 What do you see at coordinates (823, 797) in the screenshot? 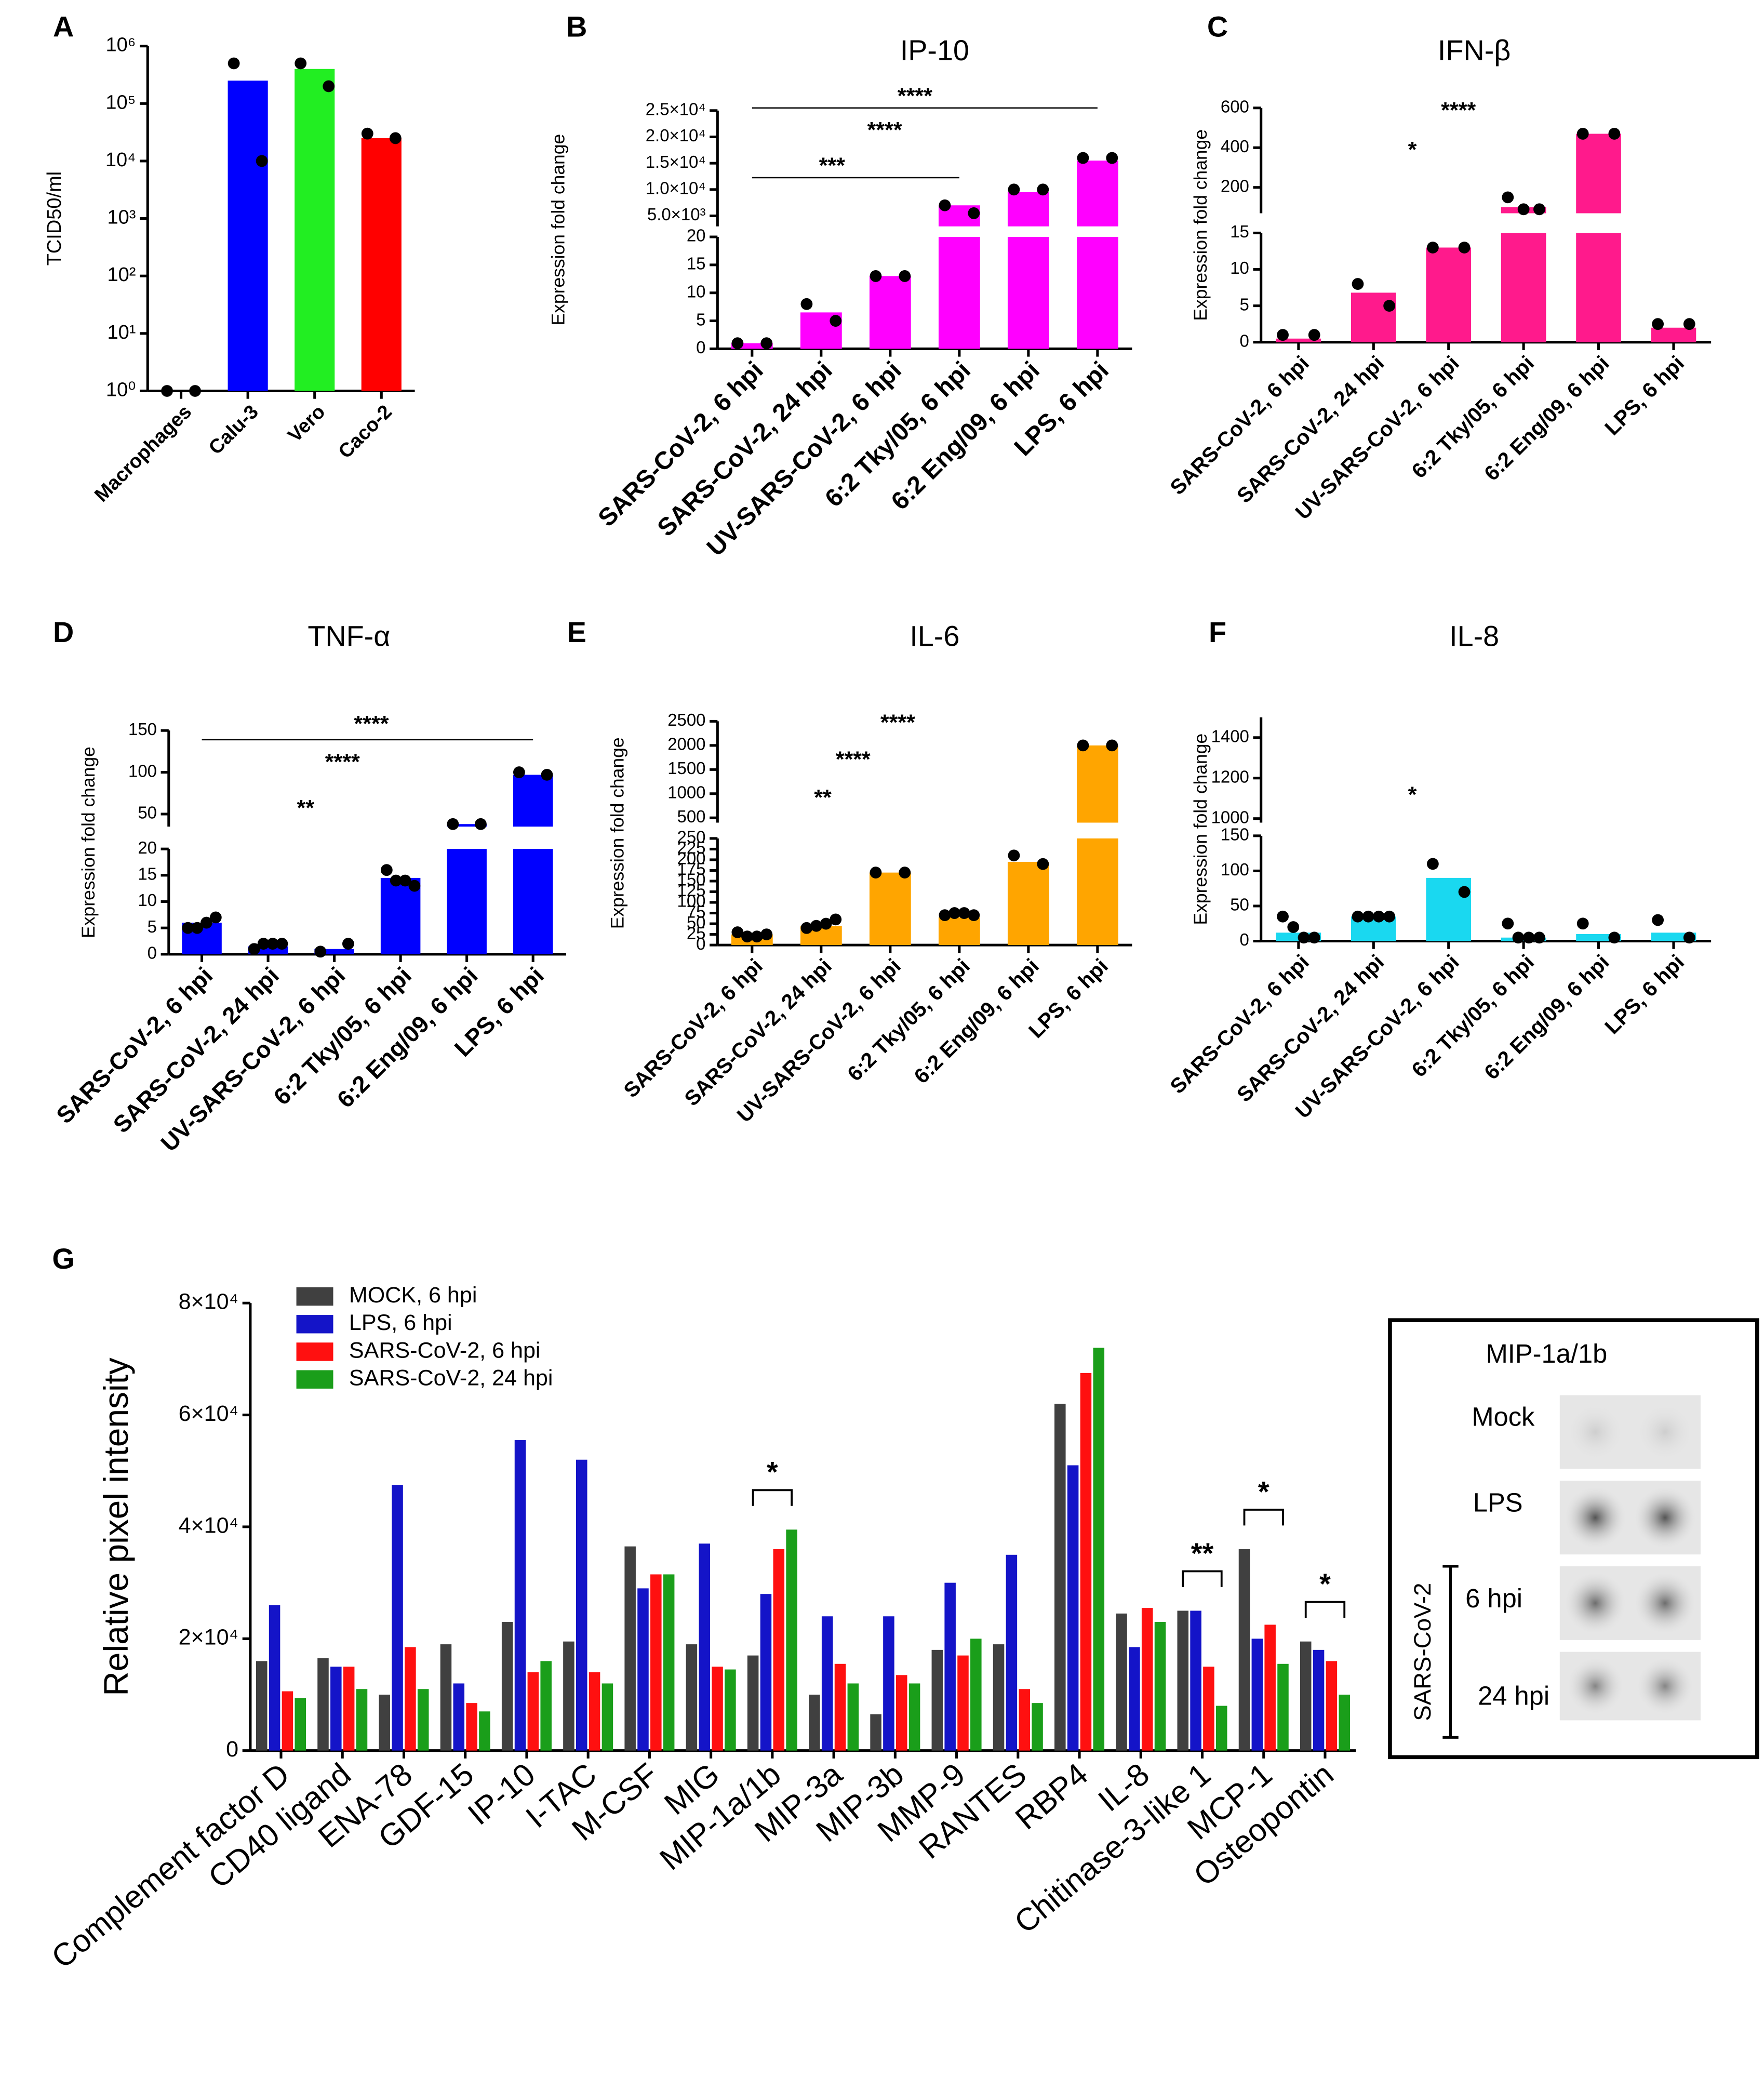
I see `significance: **` at bounding box center [823, 797].